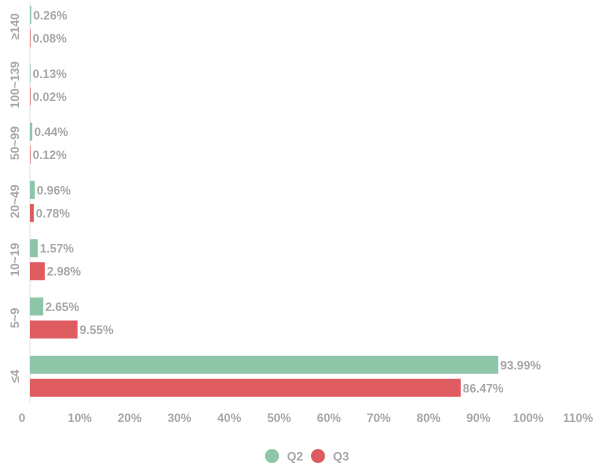  I want to click on x-tick-label: 50%, so click(279, 418).